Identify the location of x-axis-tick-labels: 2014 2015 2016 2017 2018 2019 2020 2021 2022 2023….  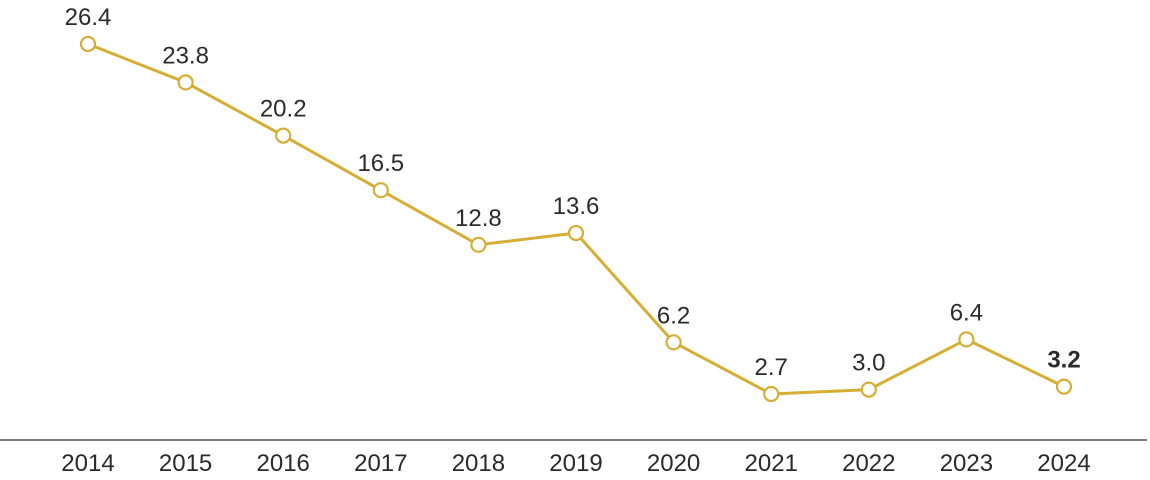
(575, 463).